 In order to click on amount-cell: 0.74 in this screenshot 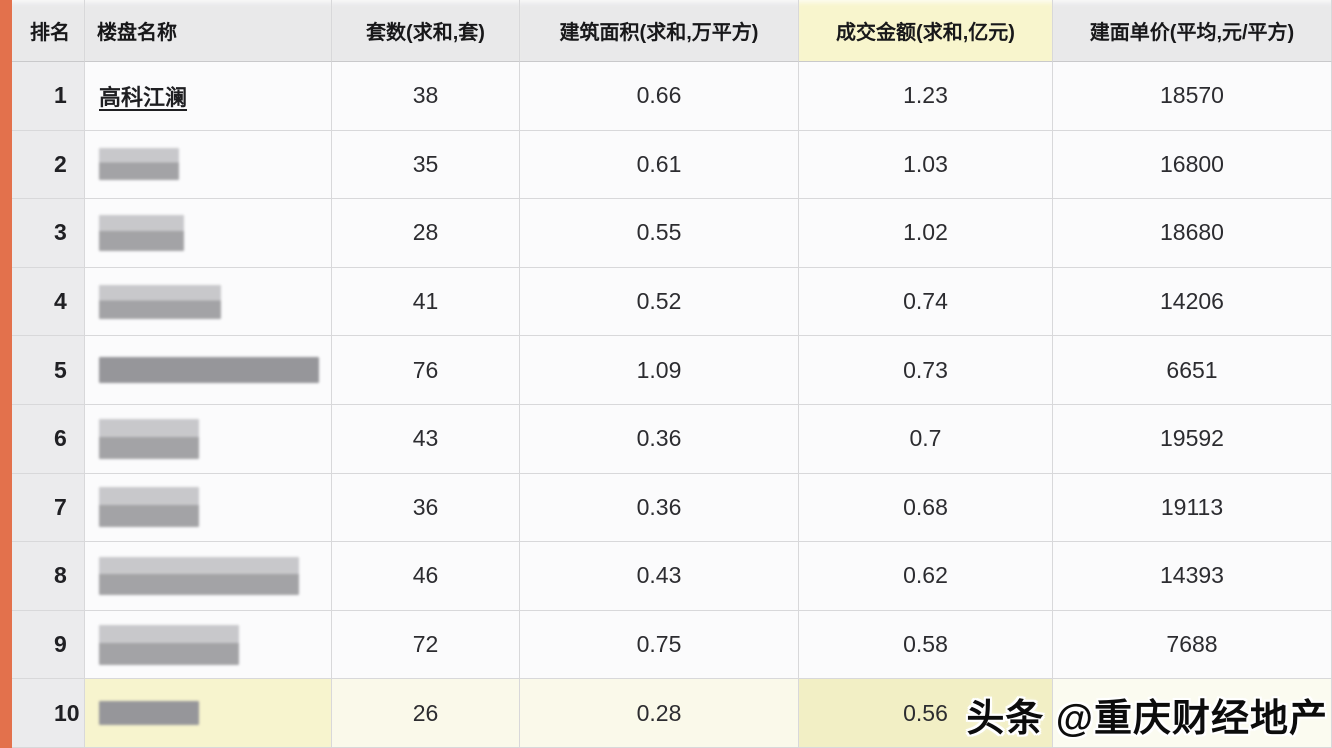, I will do `click(926, 302)`.